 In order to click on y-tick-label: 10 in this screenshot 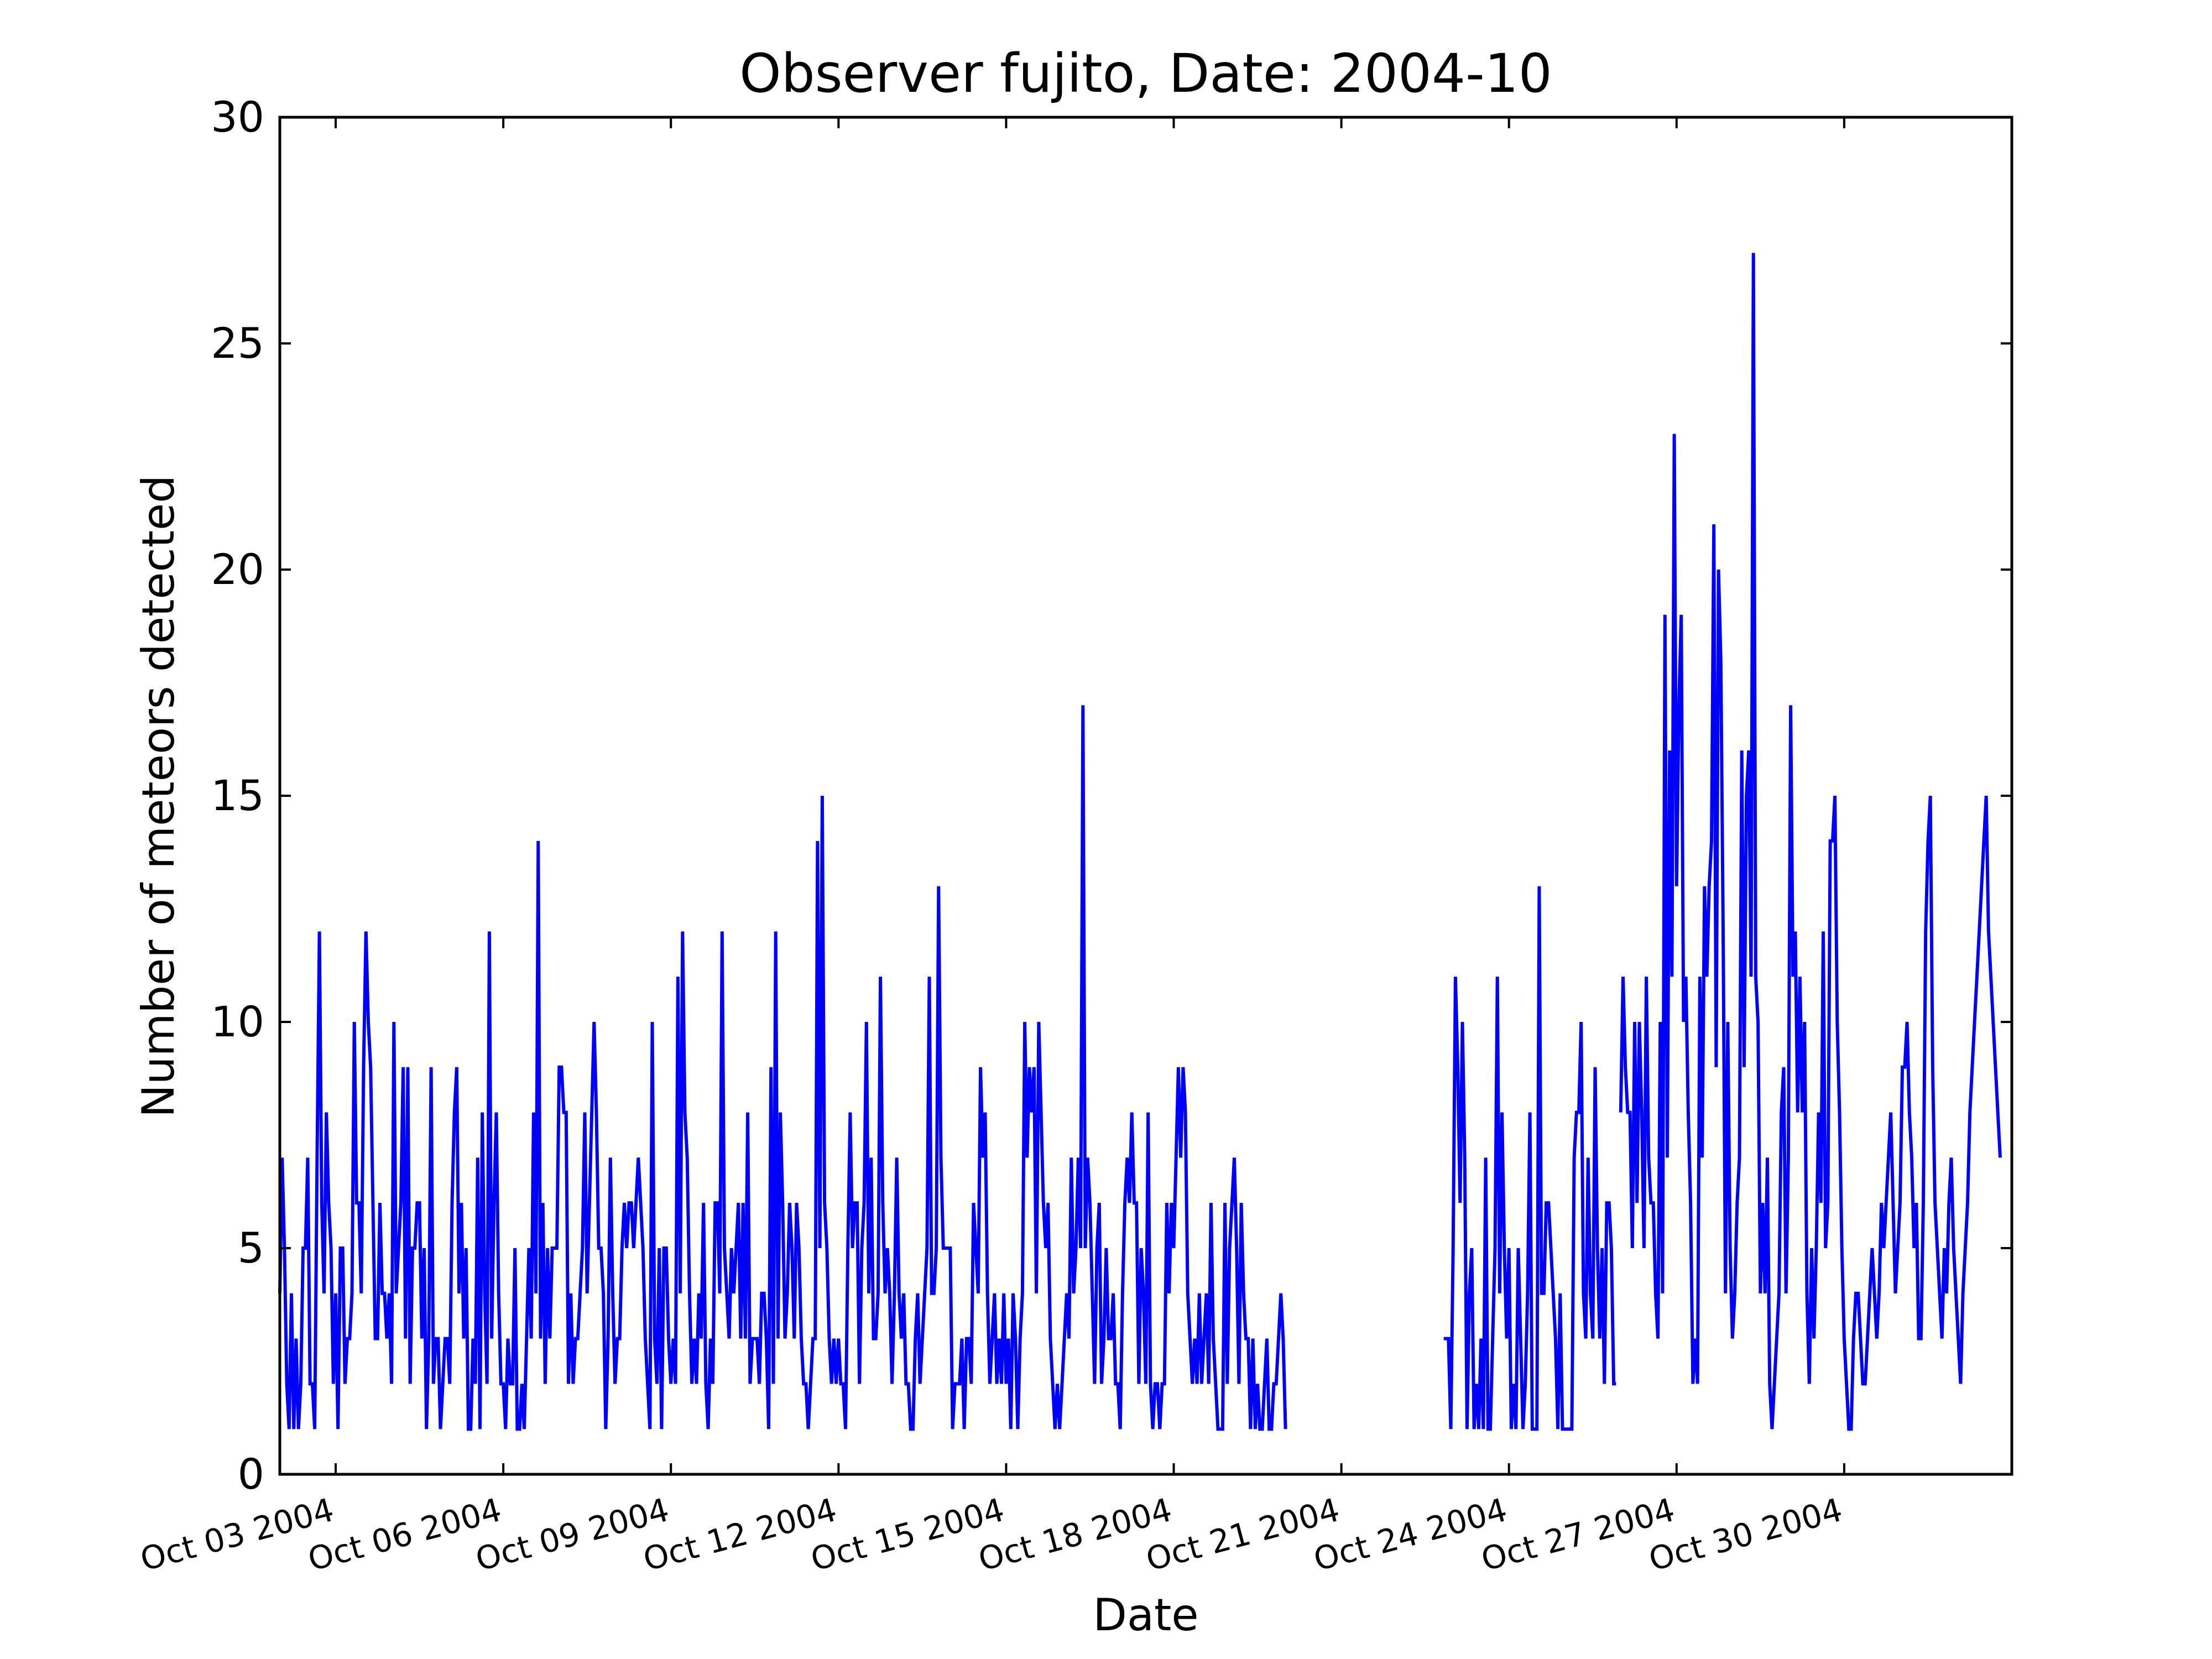, I will do `click(237, 1022)`.